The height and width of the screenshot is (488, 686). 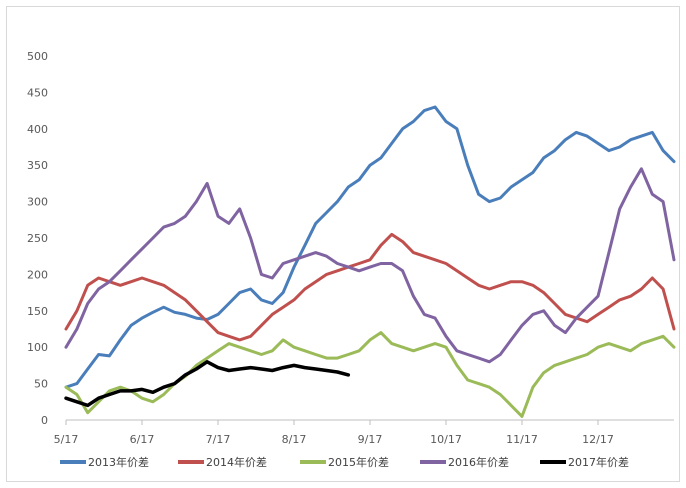 I want to click on y-tick-label: 300, so click(x=37, y=202).